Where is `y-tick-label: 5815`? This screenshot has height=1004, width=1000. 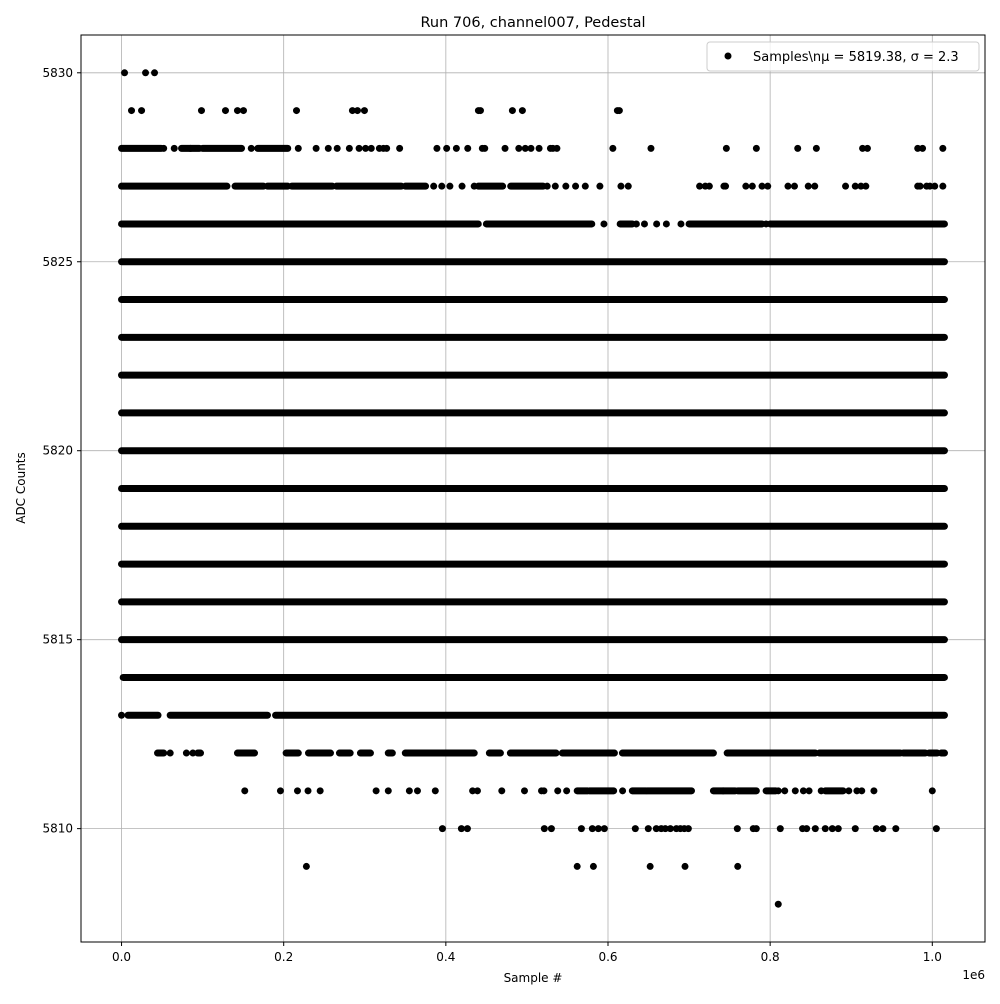 y-tick-label: 5815 is located at coordinates (57, 640).